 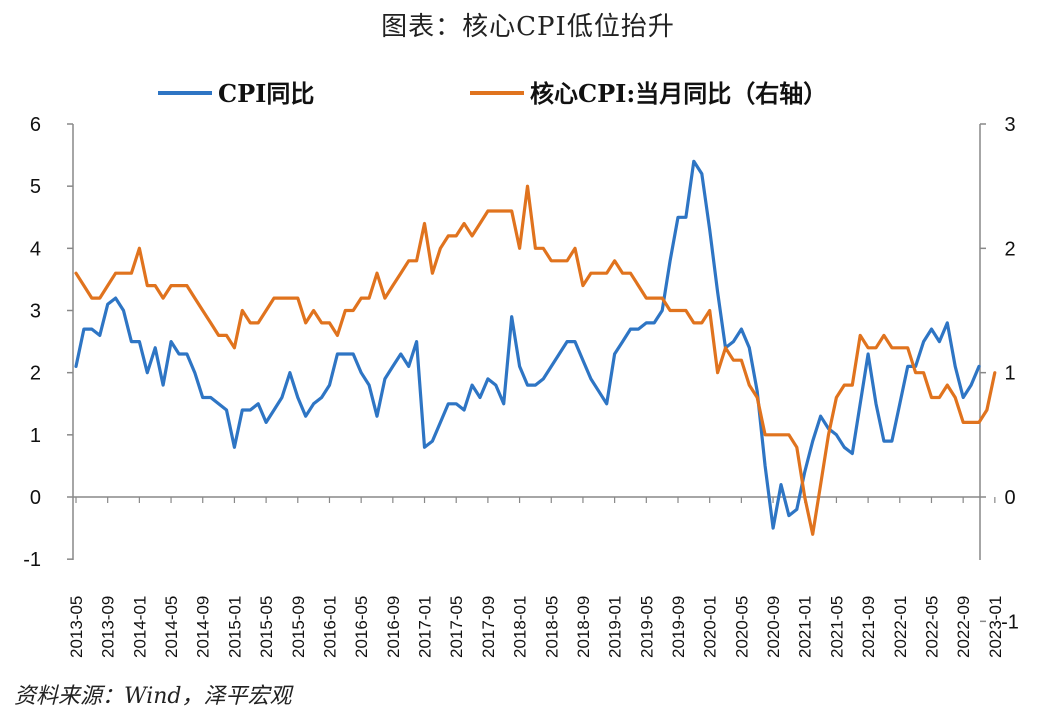 I want to click on x-tick-label: 2013-09, so click(x=108, y=627).